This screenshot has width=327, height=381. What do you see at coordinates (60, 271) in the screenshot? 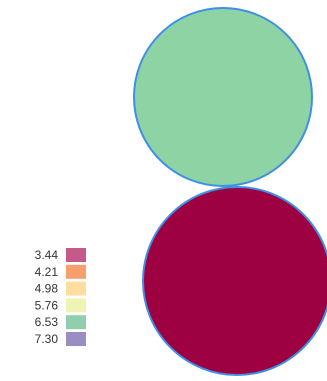
I see `legend-item: 4.21` at bounding box center [60, 271].